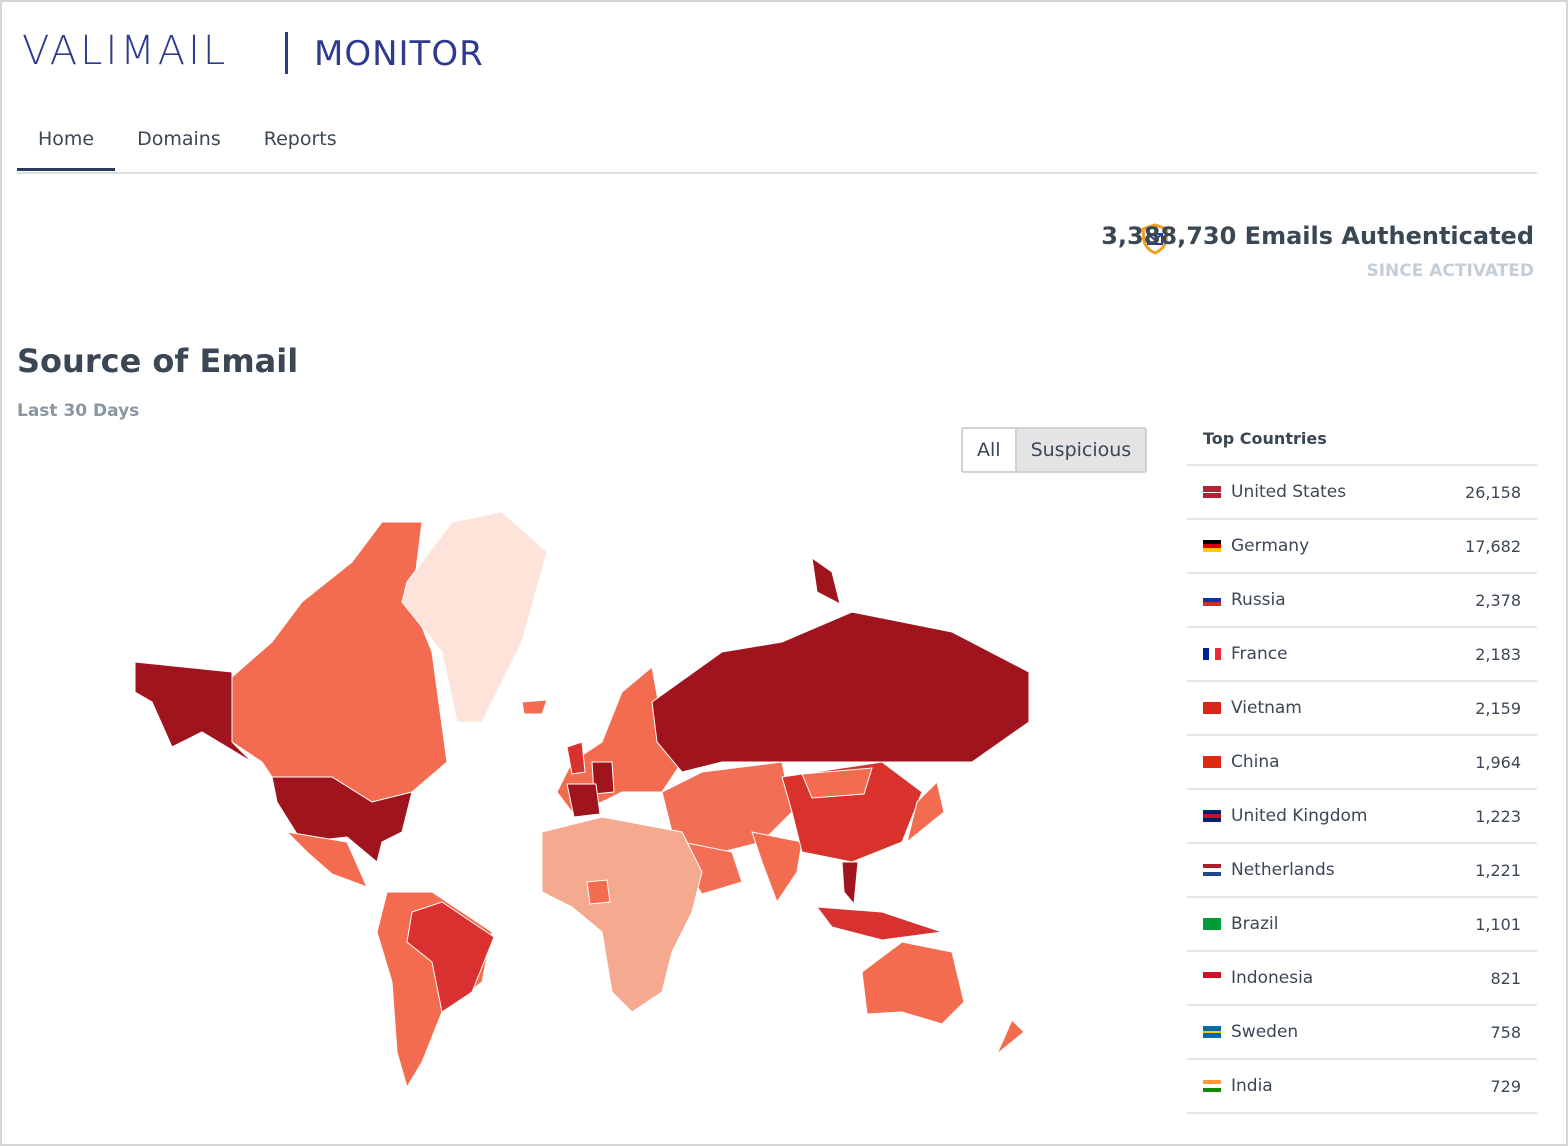  What do you see at coordinates (300, 139) in the screenshot?
I see `nav-item: Reports` at bounding box center [300, 139].